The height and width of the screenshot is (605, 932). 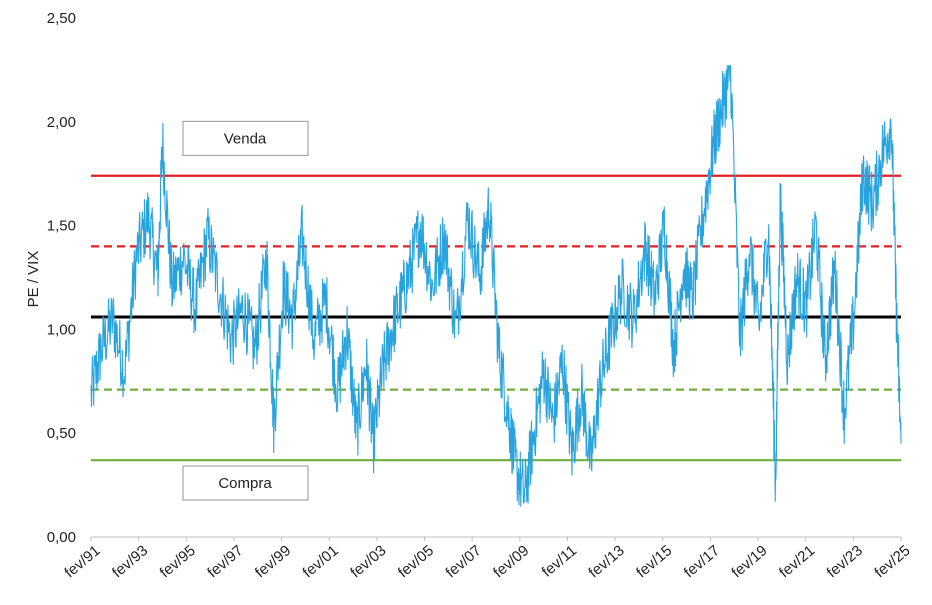 What do you see at coordinates (702, 561) in the screenshot?
I see `x-tick-label: fev/17` at bounding box center [702, 561].